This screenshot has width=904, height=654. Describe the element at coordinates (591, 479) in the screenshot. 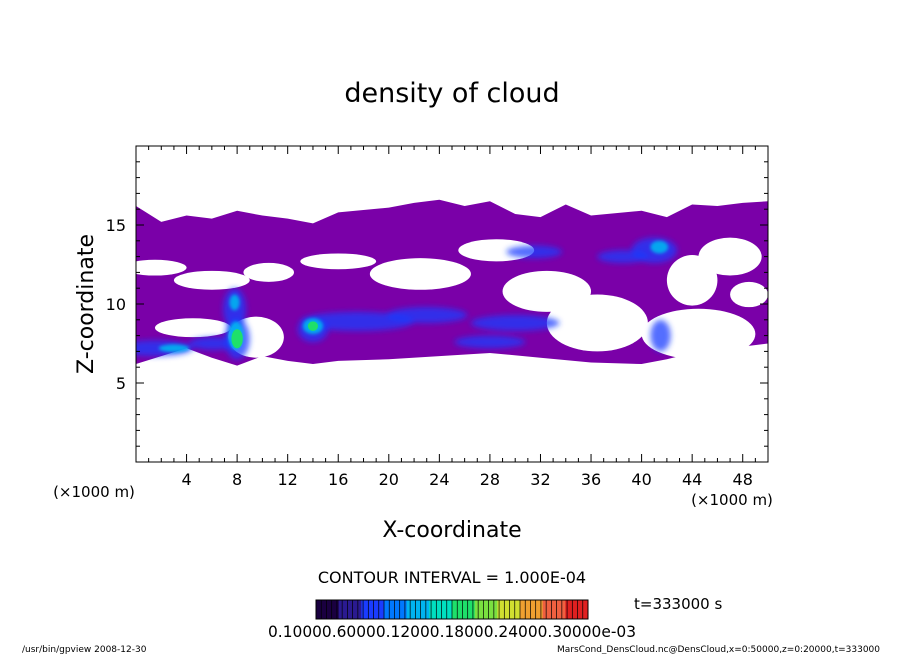

I see `x-tick-label: 36` at that location.